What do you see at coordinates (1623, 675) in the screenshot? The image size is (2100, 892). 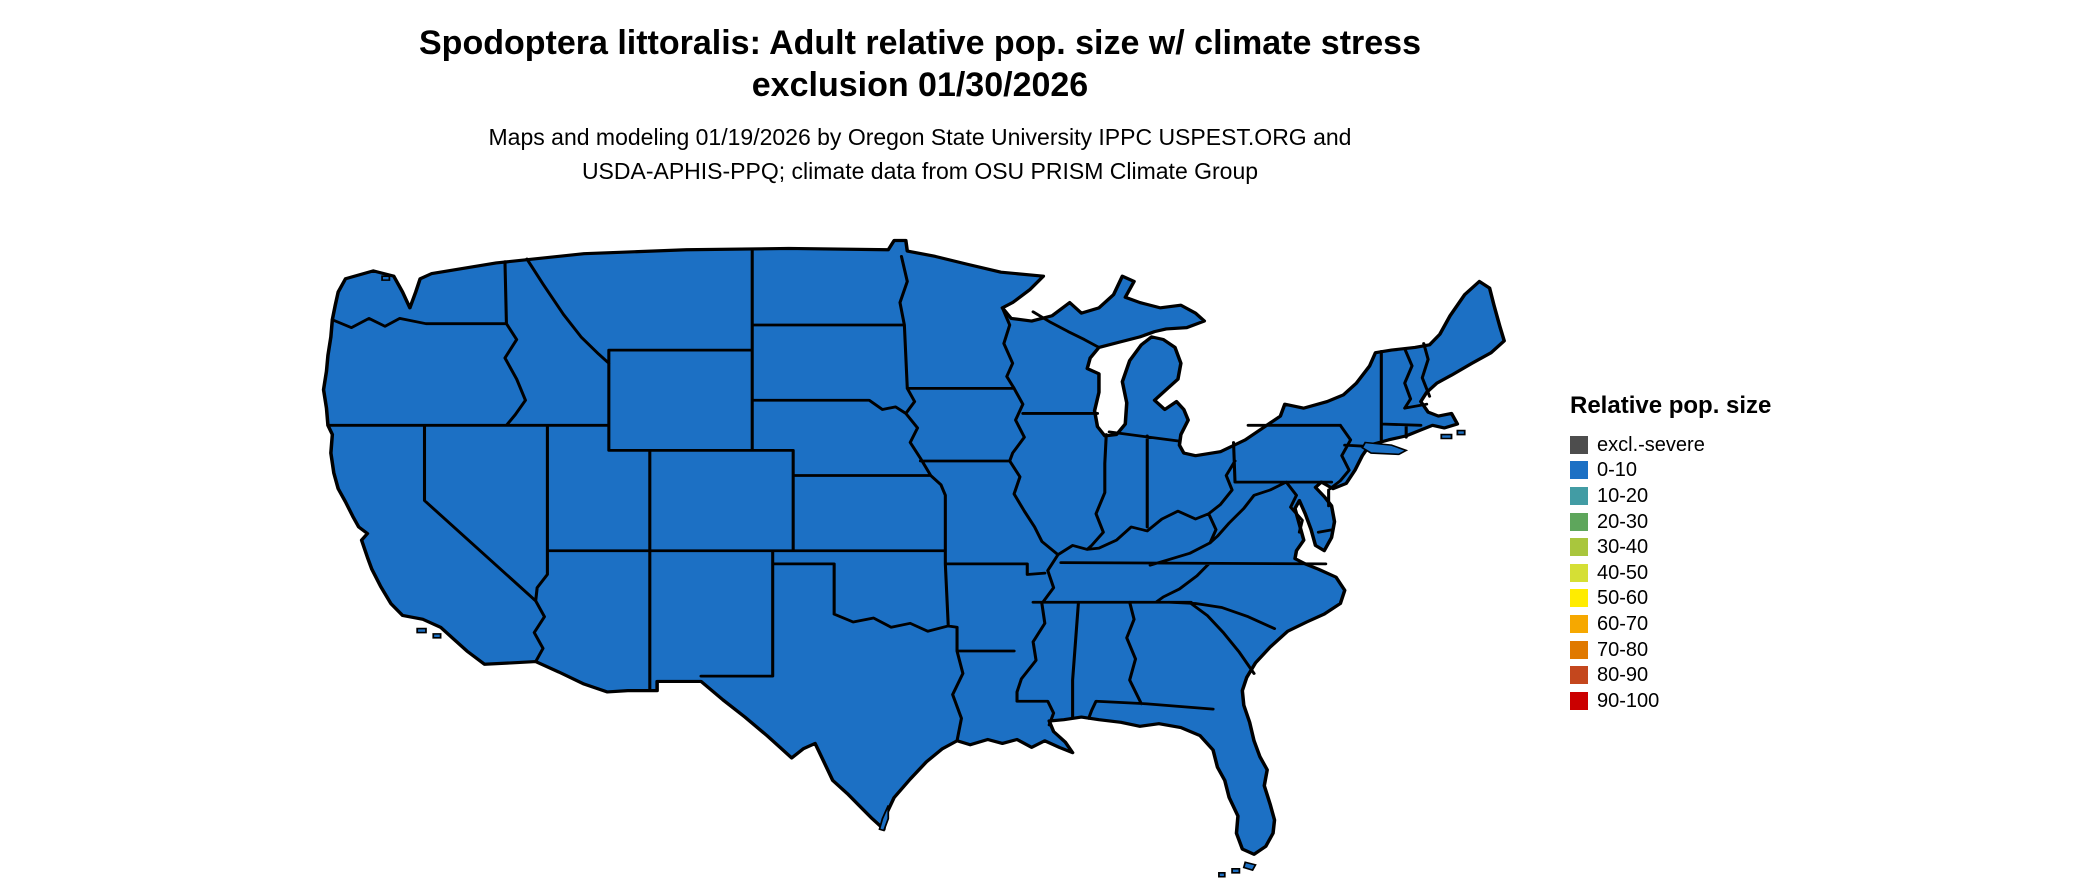 I see `legend-item-label: 80-90` at bounding box center [1623, 675].